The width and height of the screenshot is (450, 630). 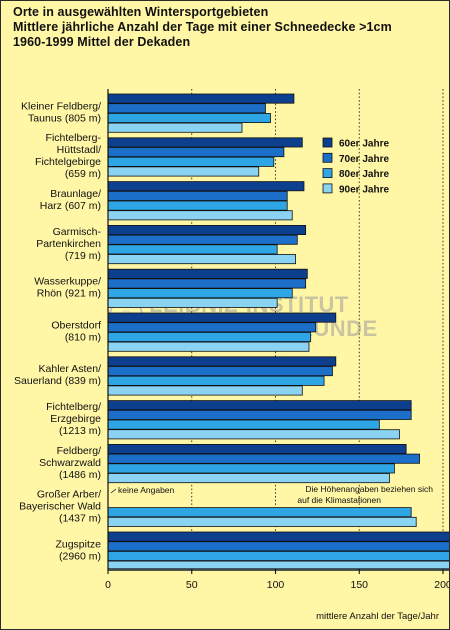 I want to click on x-axis-label: mittlere Anzahl der Tage/Jahr, so click(x=377, y=616).